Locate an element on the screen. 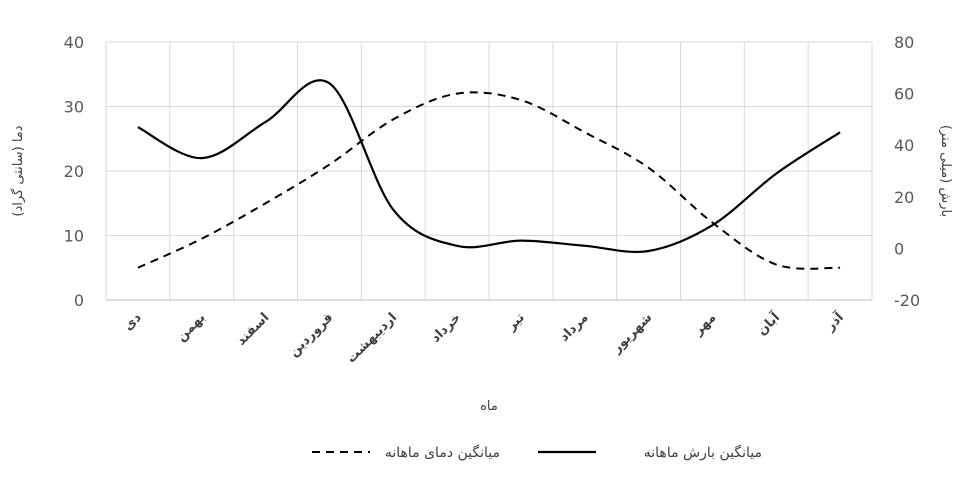 The width and height of the screenshot is (967, 496). legend-label-precipitation: میانگین بارش ماهانه is located at coordinates (703, 452).